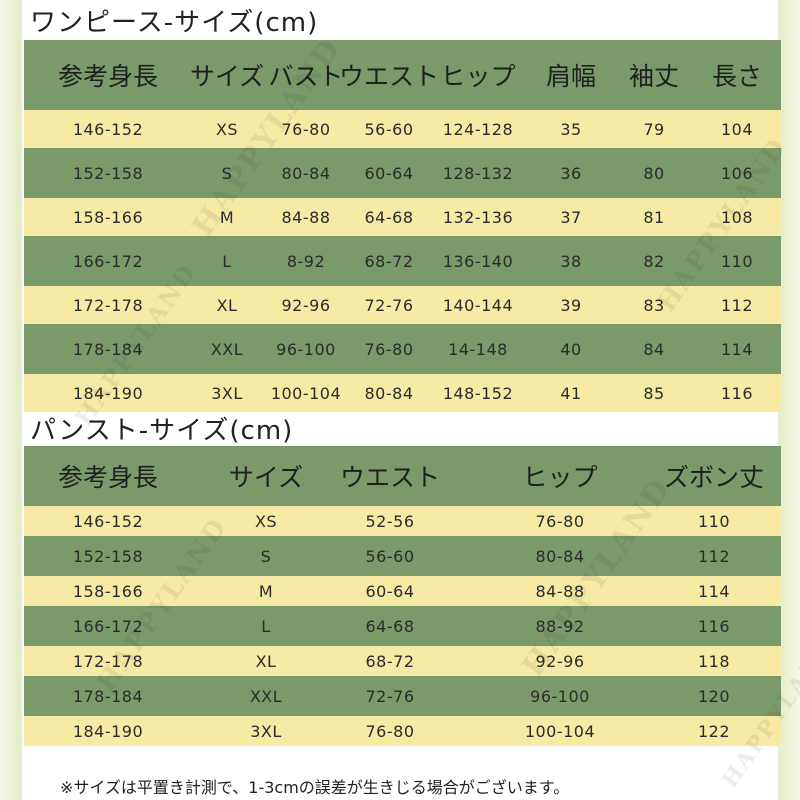 The height and width of the screenshot is (800, 800). Describe the element at coordinates (736, 76) in the screenshot. I see `column-header: 長さ` at that location.